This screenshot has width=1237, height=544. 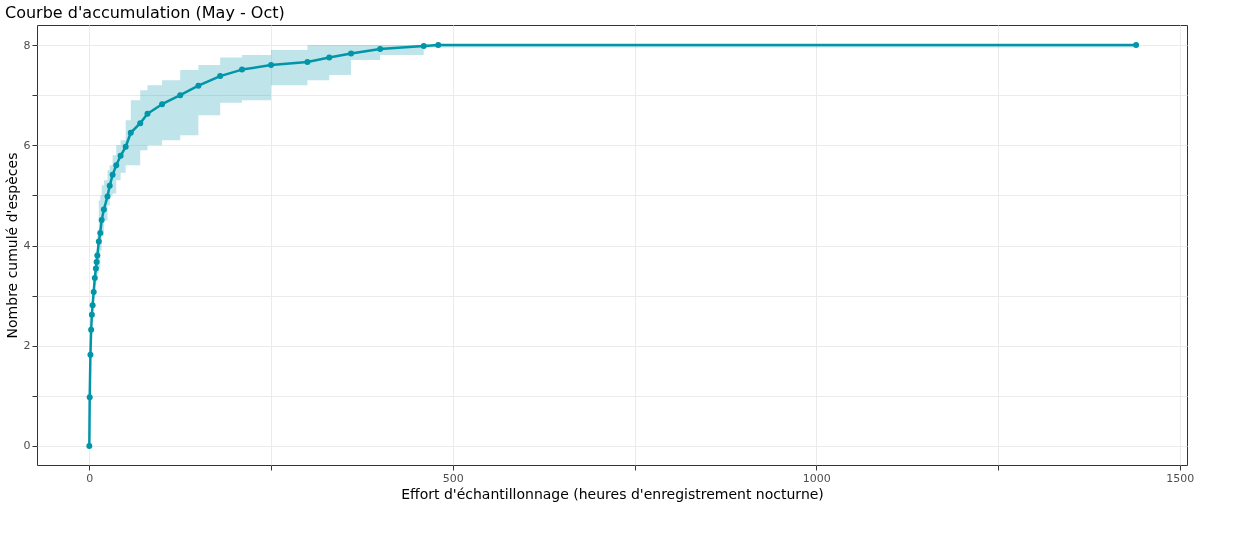 What do you see at coordinates (90, 478) in the screenshot?
I see `x-tick-label: 0` at bounding box center [90, 478].